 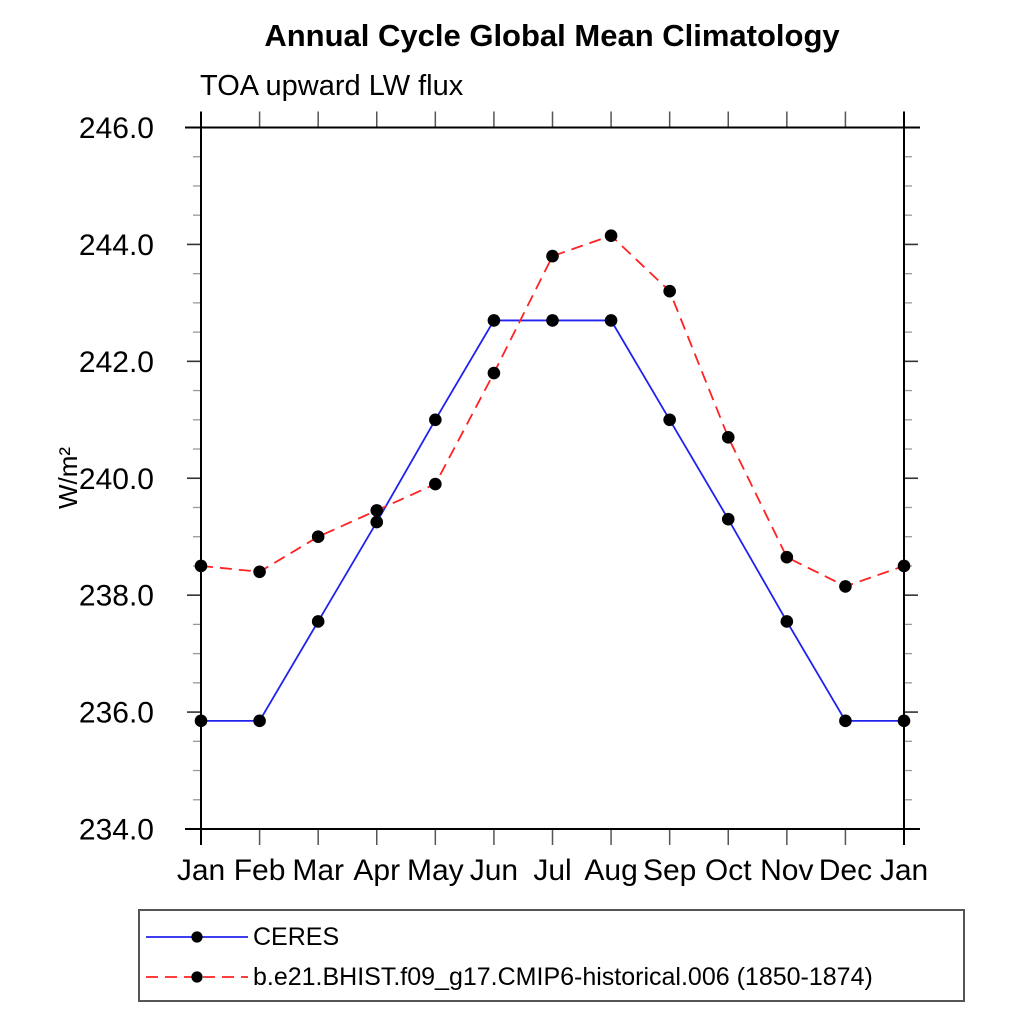 What do you see at coordinates (116, 830) in the screenshot?
I see `y-tick-label: 234.0` at bounding box center [116, 830].